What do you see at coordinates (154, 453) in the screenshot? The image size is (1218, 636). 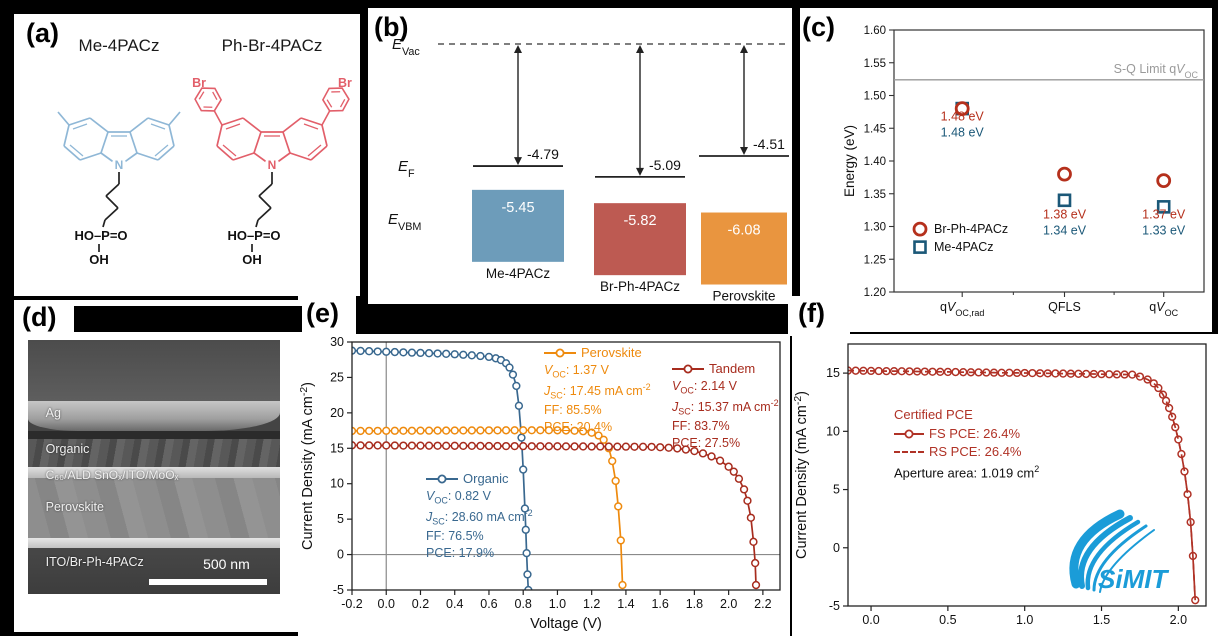 I see `sem-band-organic` at bounding box center [154, 453].